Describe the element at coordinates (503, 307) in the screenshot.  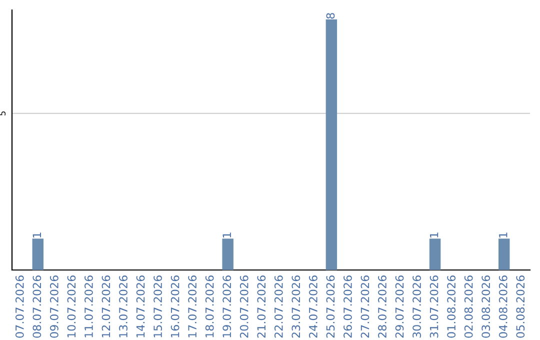
I see `x-tick-label: 04.08.2026` at that location.